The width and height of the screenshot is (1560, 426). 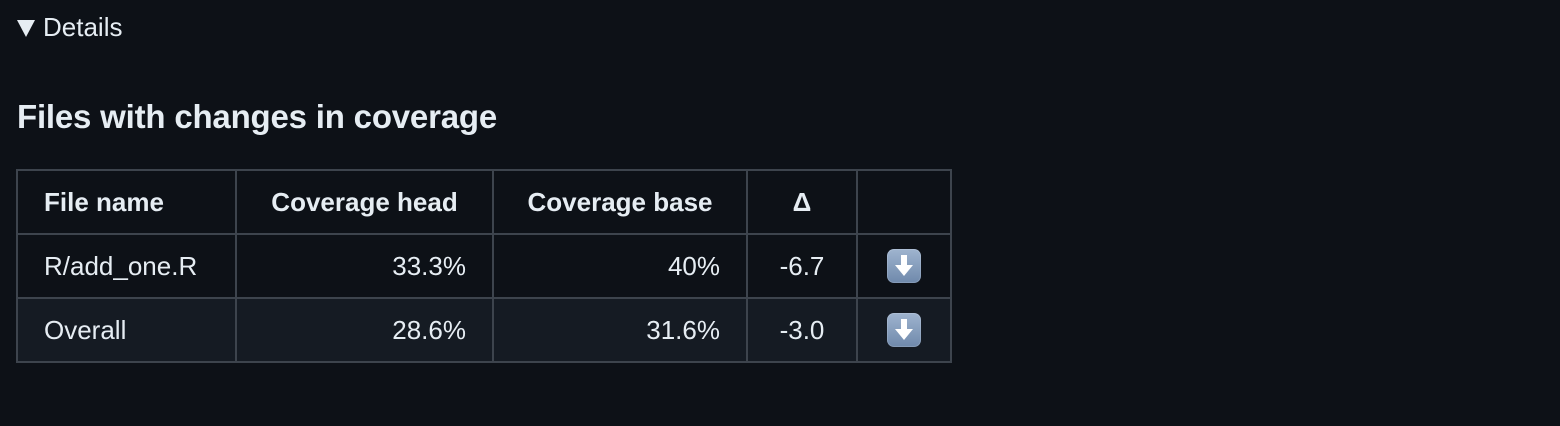 What do you see at coordinates (620, 330) in the screenshot?
I see `cell-coverage-base: 31.6%` at bounding box center [620, 330].